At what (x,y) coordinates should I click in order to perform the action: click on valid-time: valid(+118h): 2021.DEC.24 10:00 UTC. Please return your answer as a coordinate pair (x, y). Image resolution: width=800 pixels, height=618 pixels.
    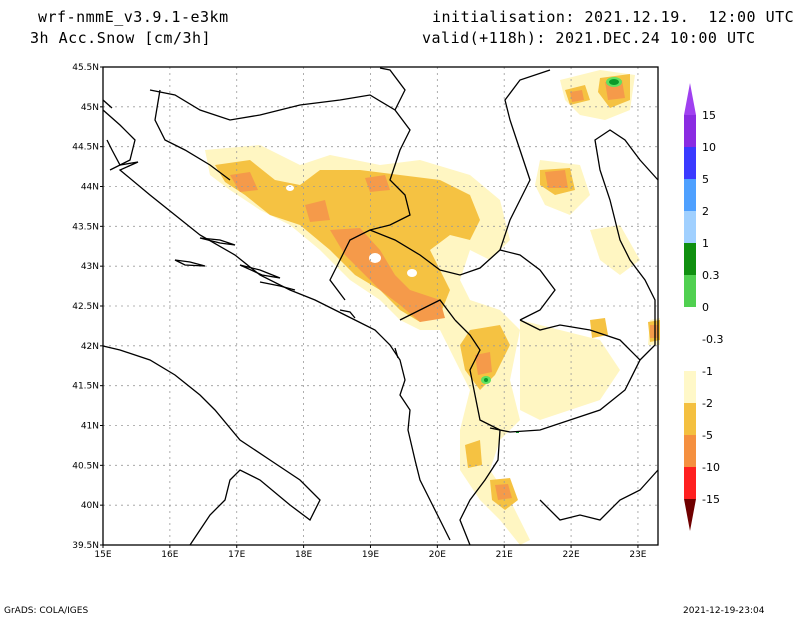
    Looking at the image, I should click on (589, 38).